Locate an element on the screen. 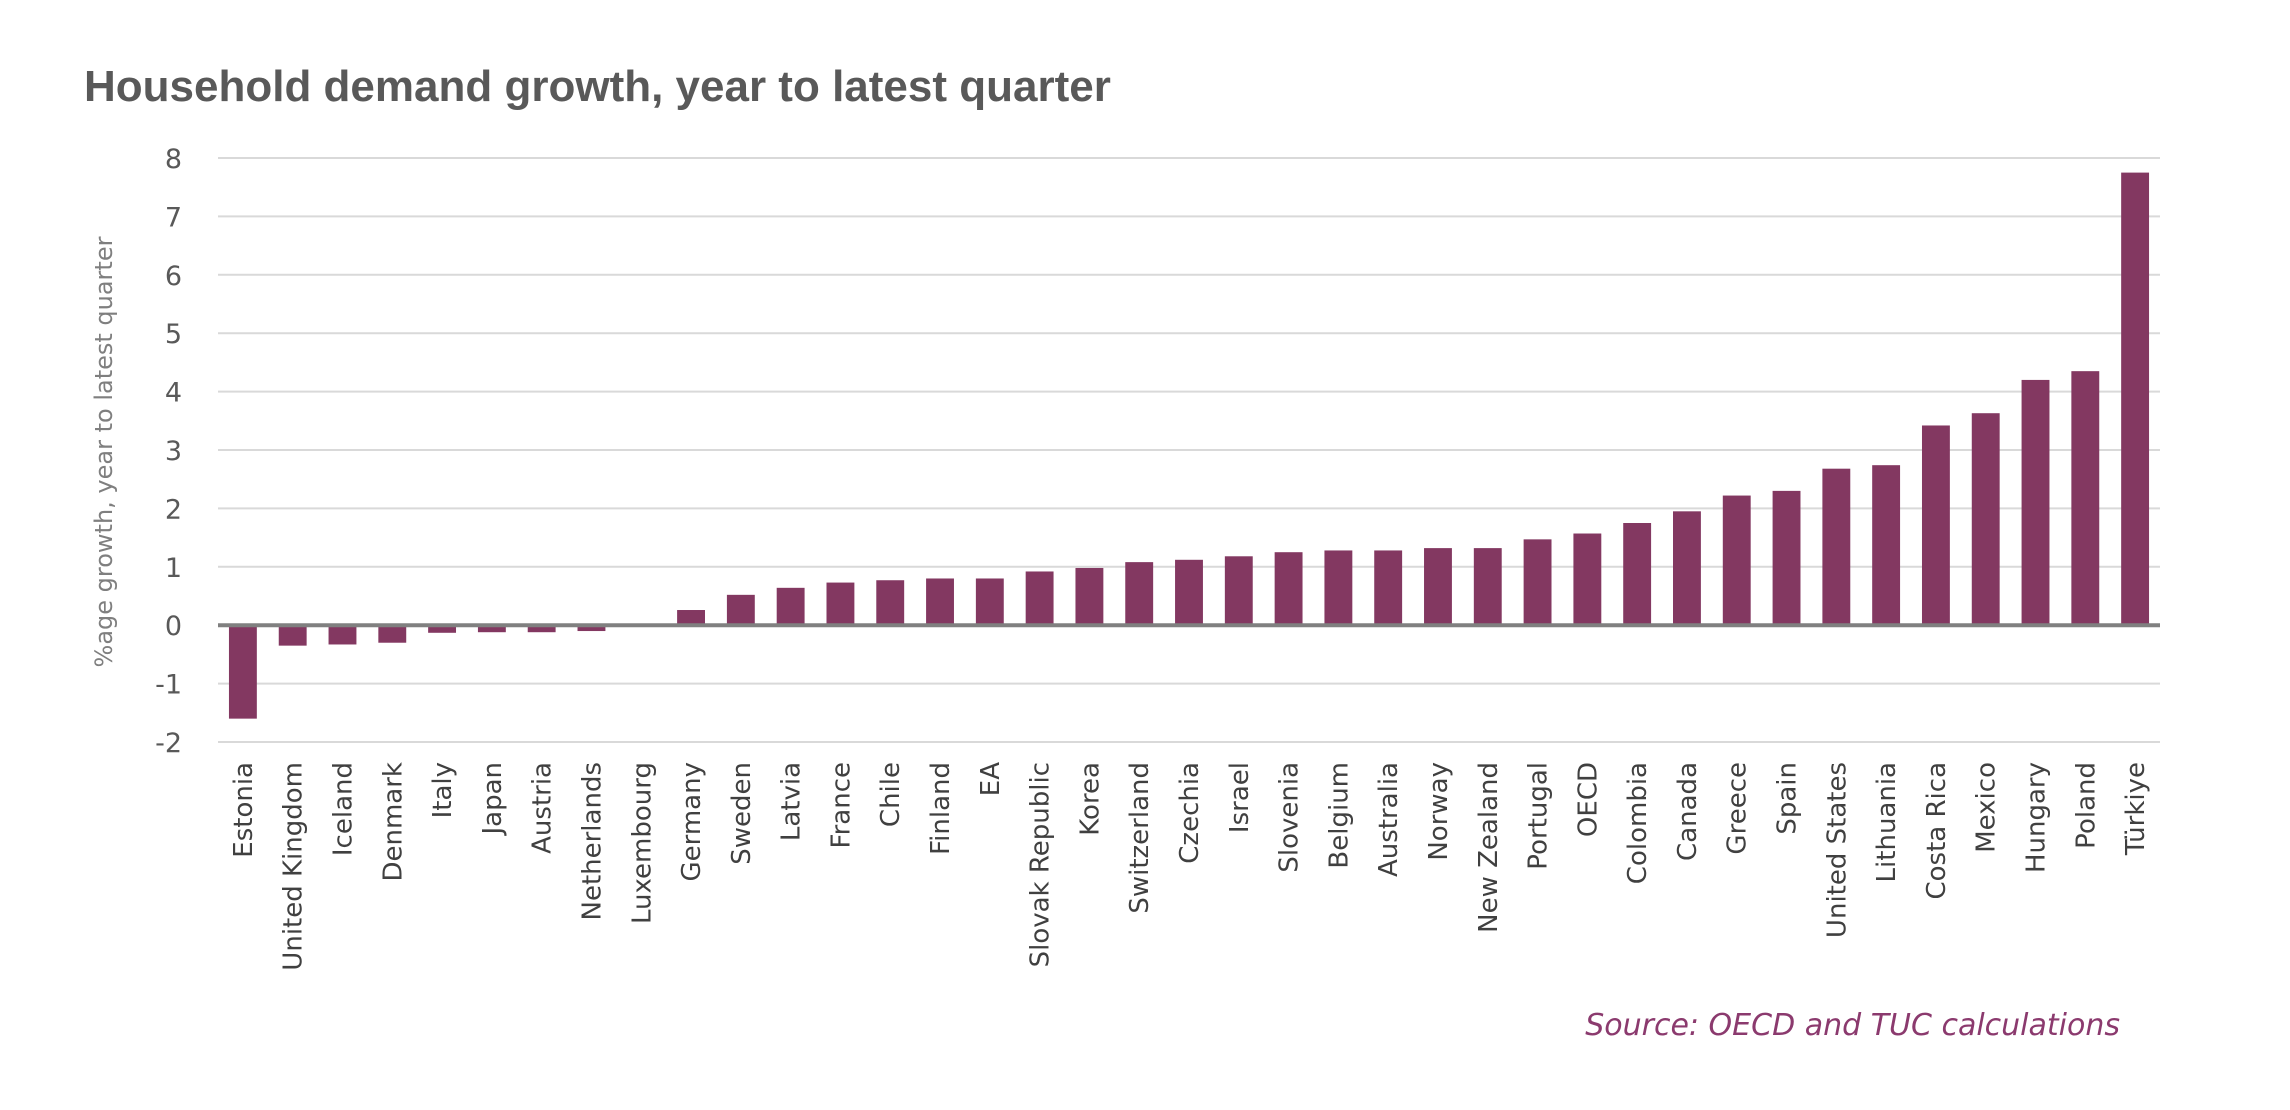  x-tick-label: Japan is located at coordinates (493, 799).